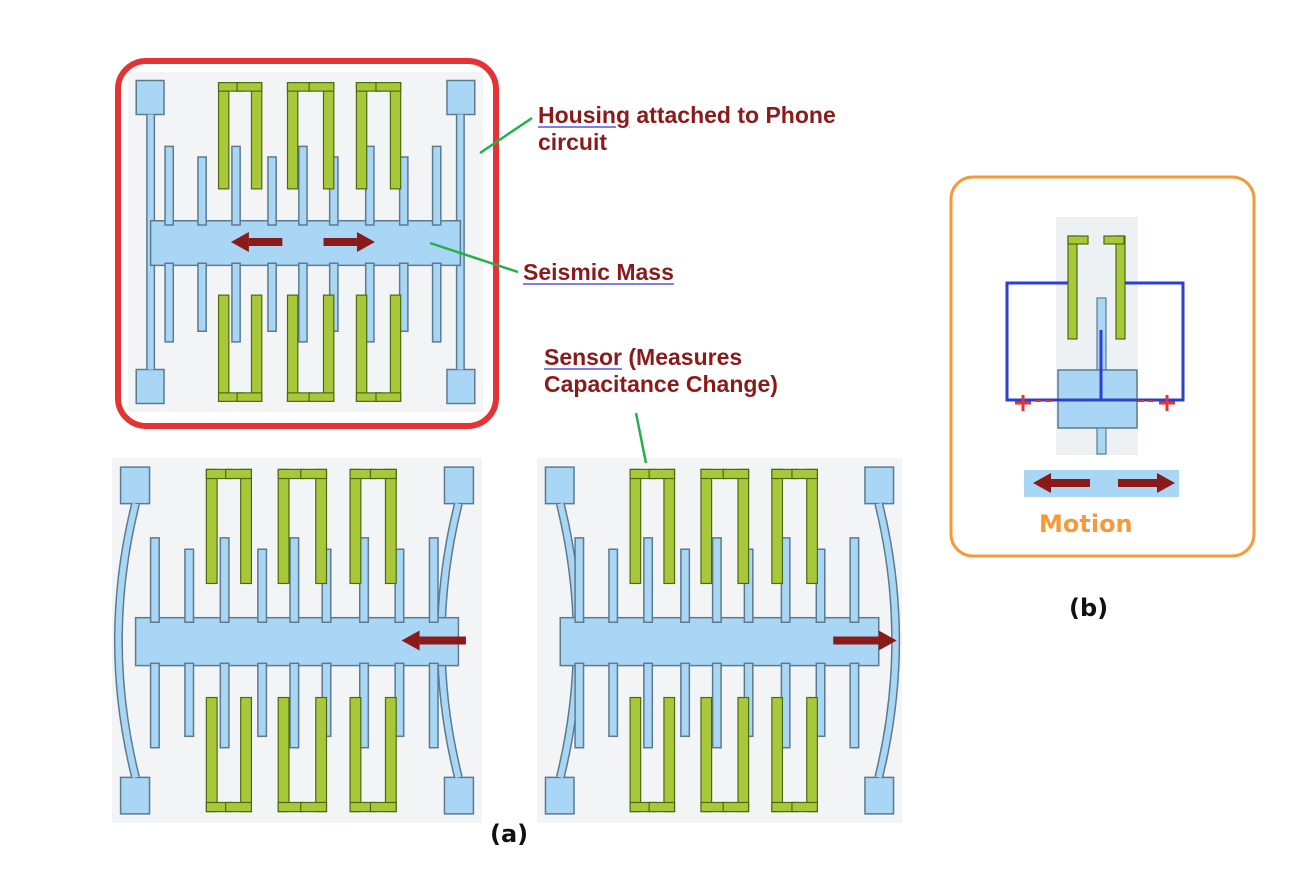 The height and width of the screenshot is (890, 1303). Describe the element at coordinates (1167, 403) in the screenshot. I see `plus-terminal-right` at that location.